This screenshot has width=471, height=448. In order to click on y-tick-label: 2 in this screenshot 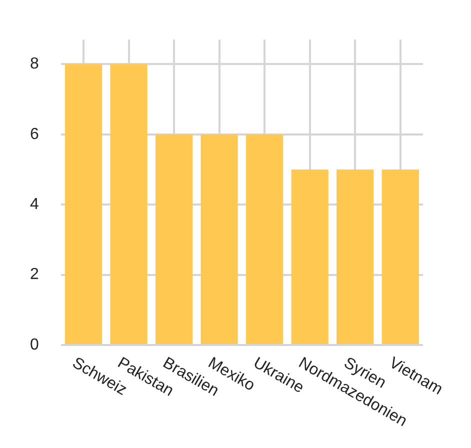, I will do `click(34, 275)`.